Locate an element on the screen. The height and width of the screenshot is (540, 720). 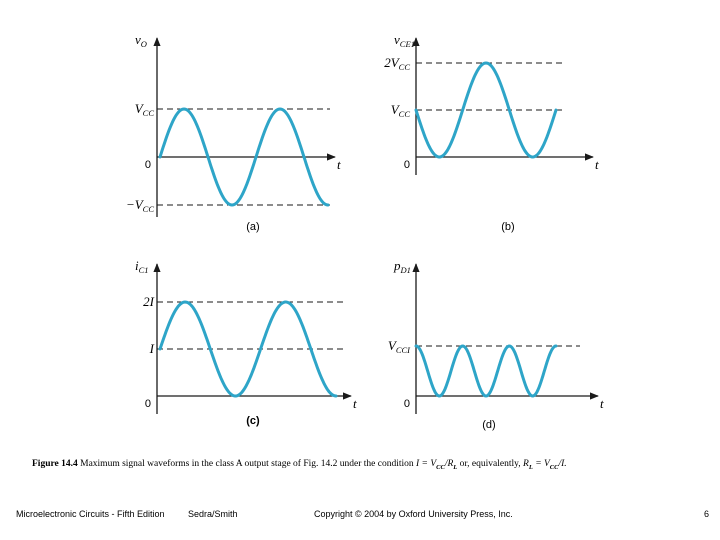
caption-text-middle: or, equivalently, is located at coordinates (490, 464).